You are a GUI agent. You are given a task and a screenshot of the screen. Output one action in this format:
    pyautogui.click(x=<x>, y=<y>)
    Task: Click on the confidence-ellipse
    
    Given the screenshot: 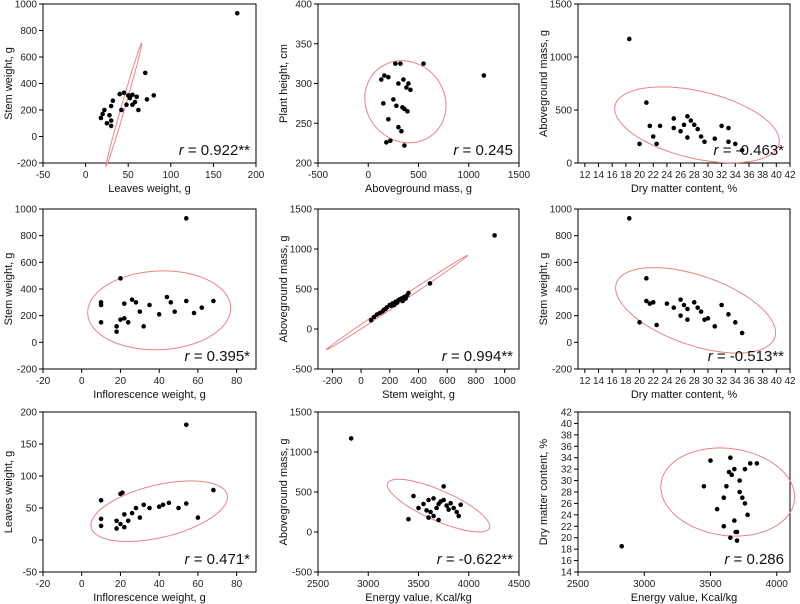 What is the action you would take?
    pyautogui.click(x=124, y=104)
    